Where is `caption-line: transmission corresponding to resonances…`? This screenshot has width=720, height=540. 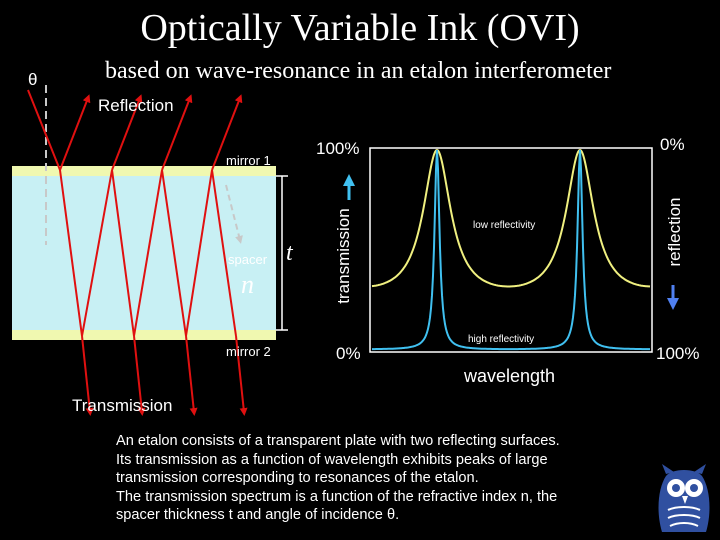
caption-line: transmission corresponding to resonances… is located at coordinates (297, 478).